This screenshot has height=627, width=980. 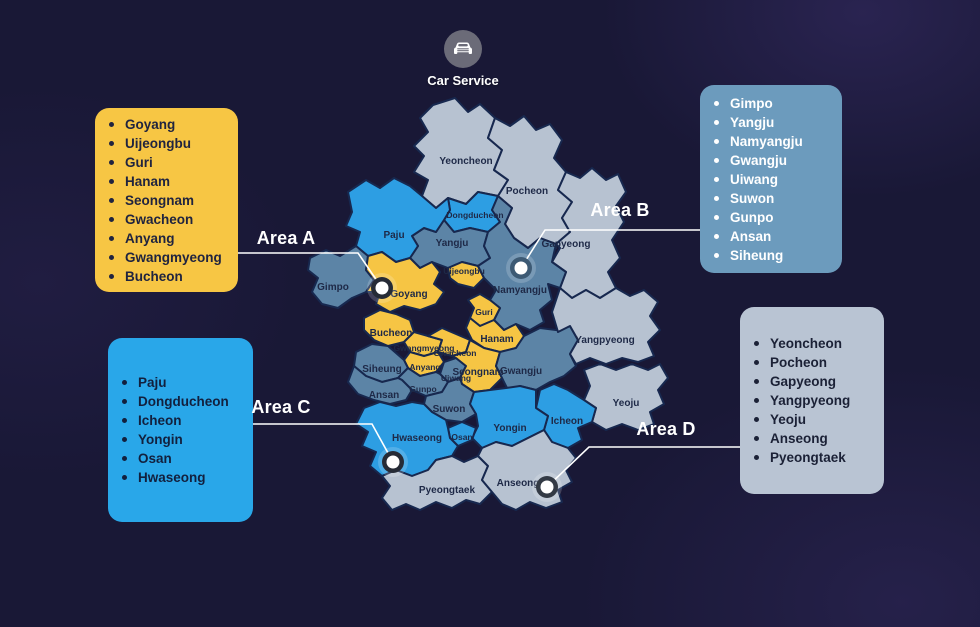 What do you see at coordinates (812, 343) in the screenshot?
I see `city-item: Yeoncheon` at bounding box center [812, 343].